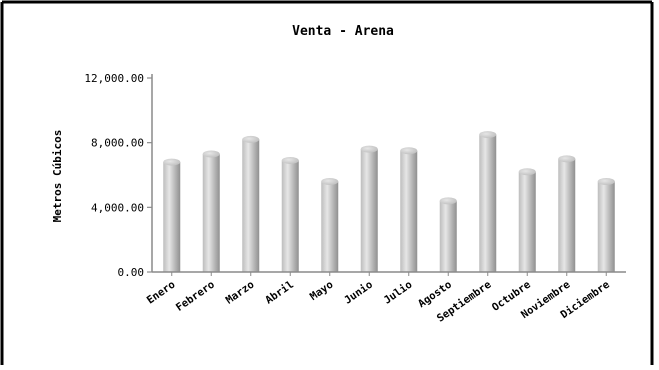 The image size is (659, 370). I want to click on y-tick-label: 8,000.00, so click(117, 143).